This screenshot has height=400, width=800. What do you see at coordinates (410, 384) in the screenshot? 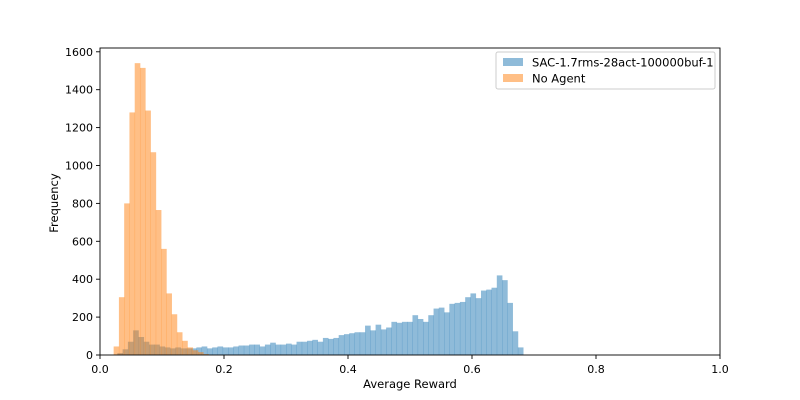
I see `x-axis-label: Average Reward` at bounding box center [410, 384].